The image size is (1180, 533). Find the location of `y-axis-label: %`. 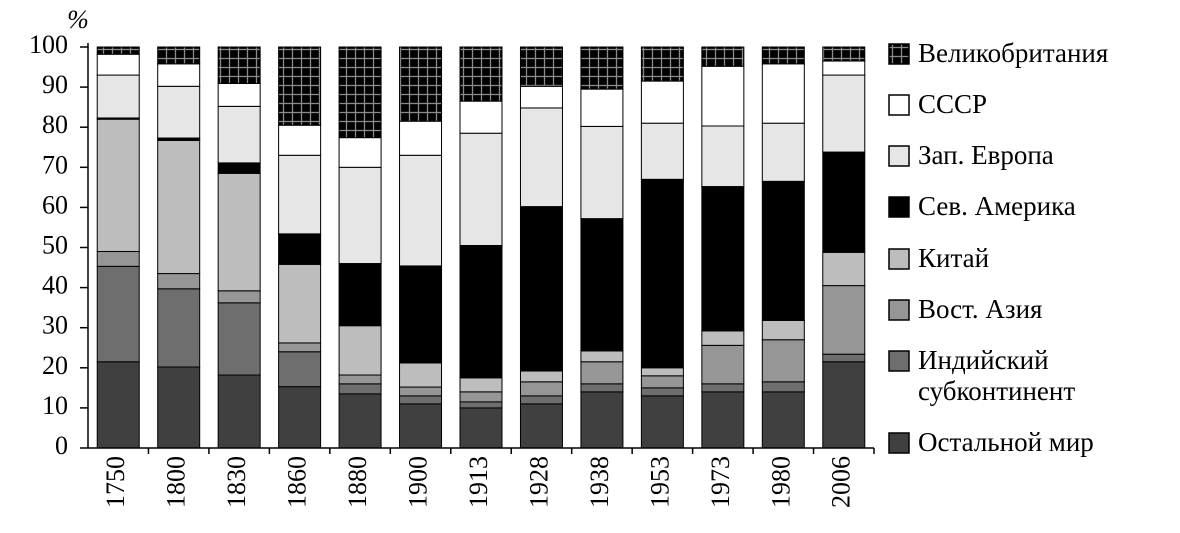

y-axis-label: % is located at coordinates (78, 19).